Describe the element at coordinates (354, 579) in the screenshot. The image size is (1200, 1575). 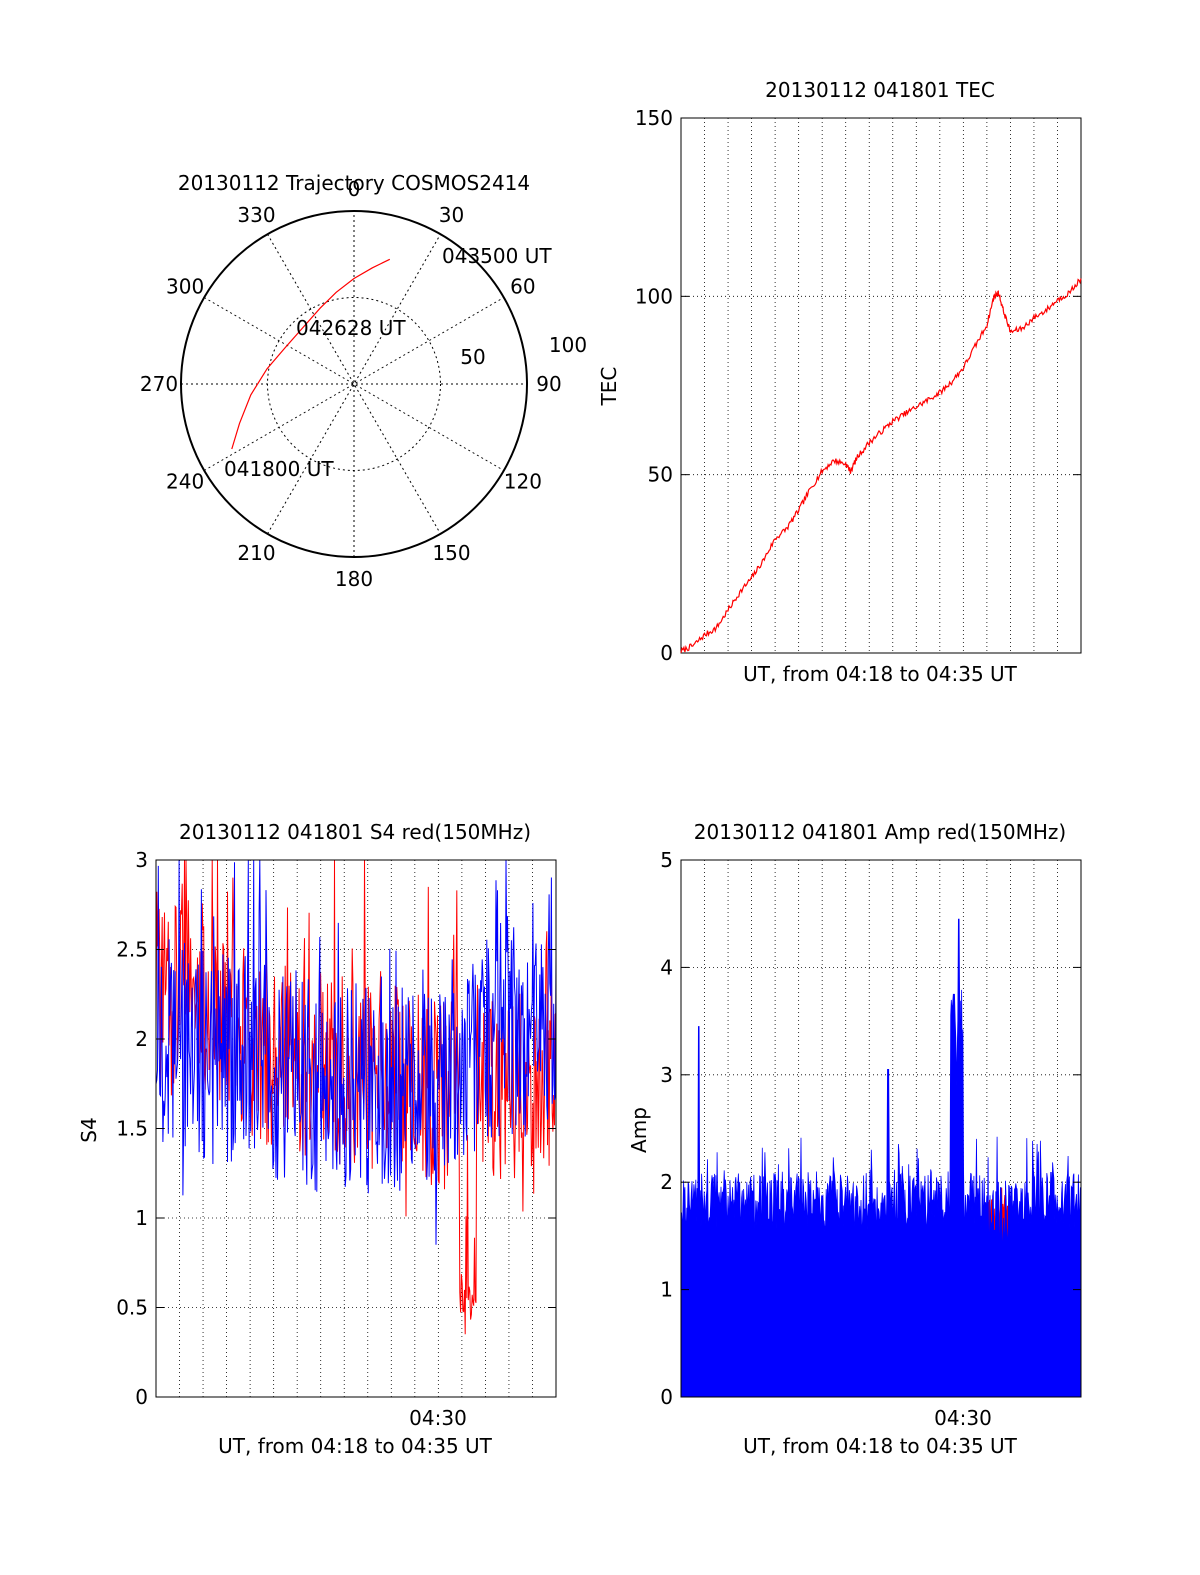
I see `polar-angle-label: 180` at that location.